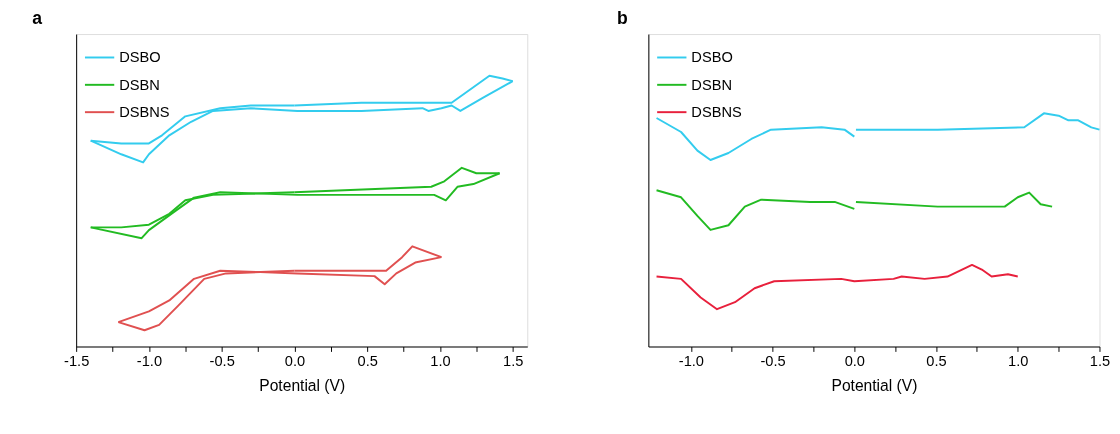 The image size is (1120, 434). What do you see at coordinates (77, 360) in the screenshot?
I see `x-tick-label: -1.5` at bounding box center [77, 360].